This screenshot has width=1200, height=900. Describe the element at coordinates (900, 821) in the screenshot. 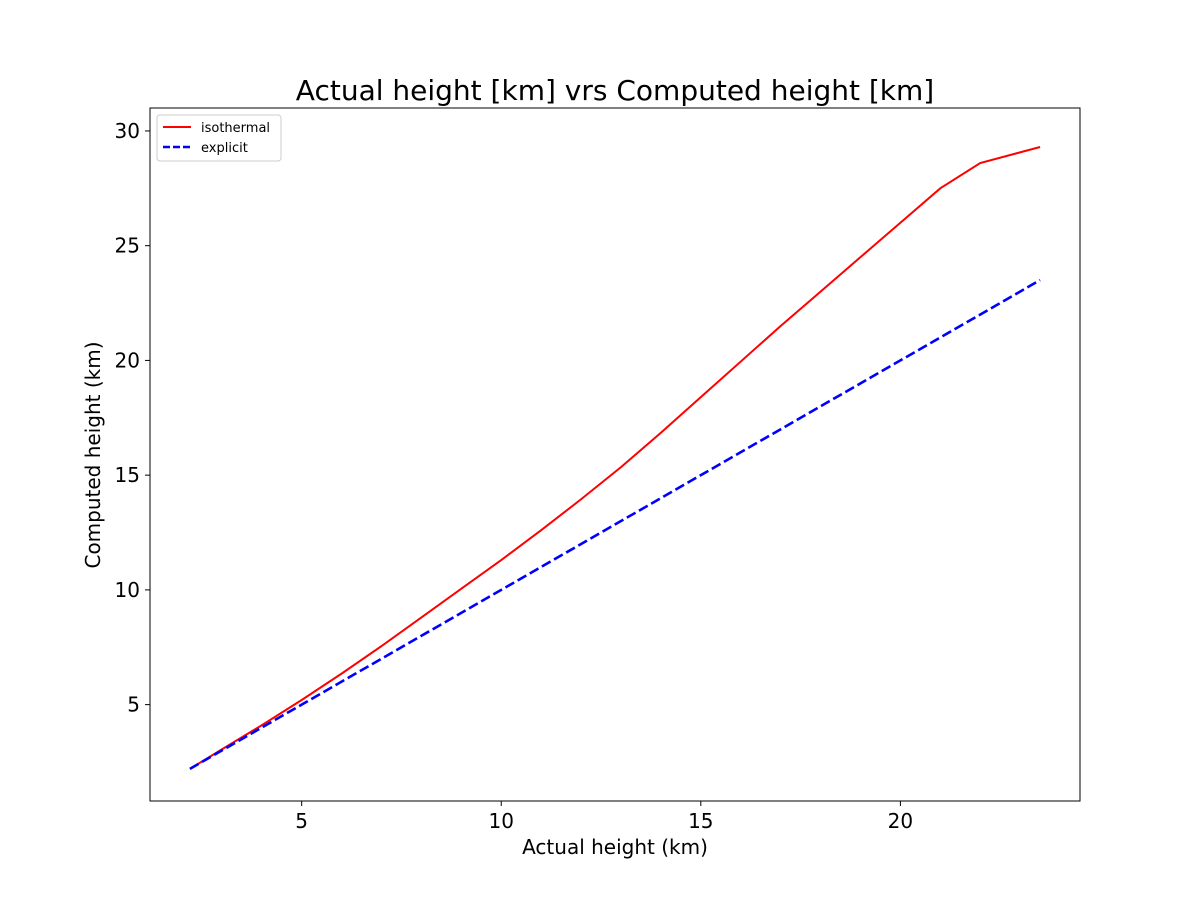

I see `x-tick-label: 20` at that location.